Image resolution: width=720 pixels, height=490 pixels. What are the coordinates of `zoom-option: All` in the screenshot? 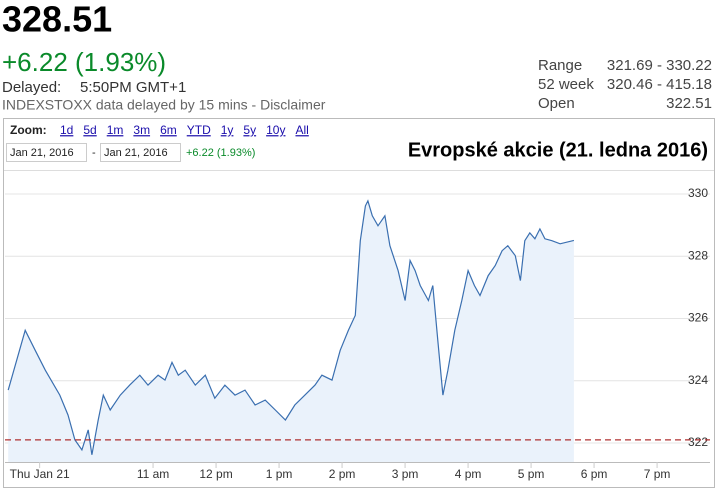 It's located at (301, 130).